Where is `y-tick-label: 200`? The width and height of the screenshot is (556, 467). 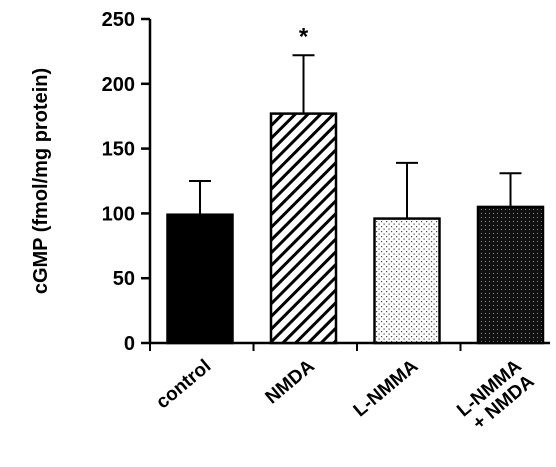
y-tick-label: 200 is located at coordinates (118, 85).